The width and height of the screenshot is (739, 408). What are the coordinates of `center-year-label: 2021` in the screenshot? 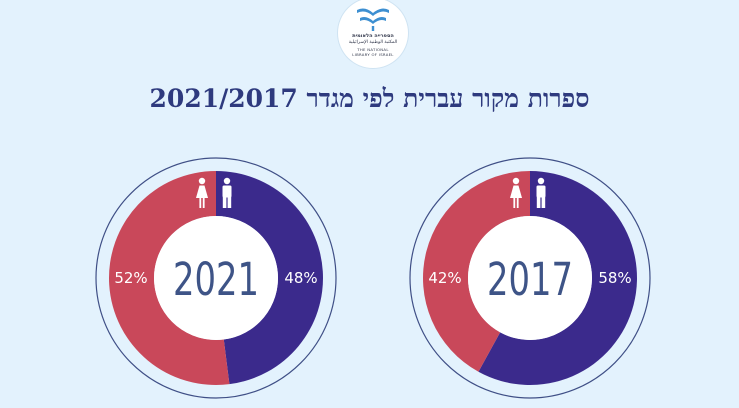 It's located at (216, 279).